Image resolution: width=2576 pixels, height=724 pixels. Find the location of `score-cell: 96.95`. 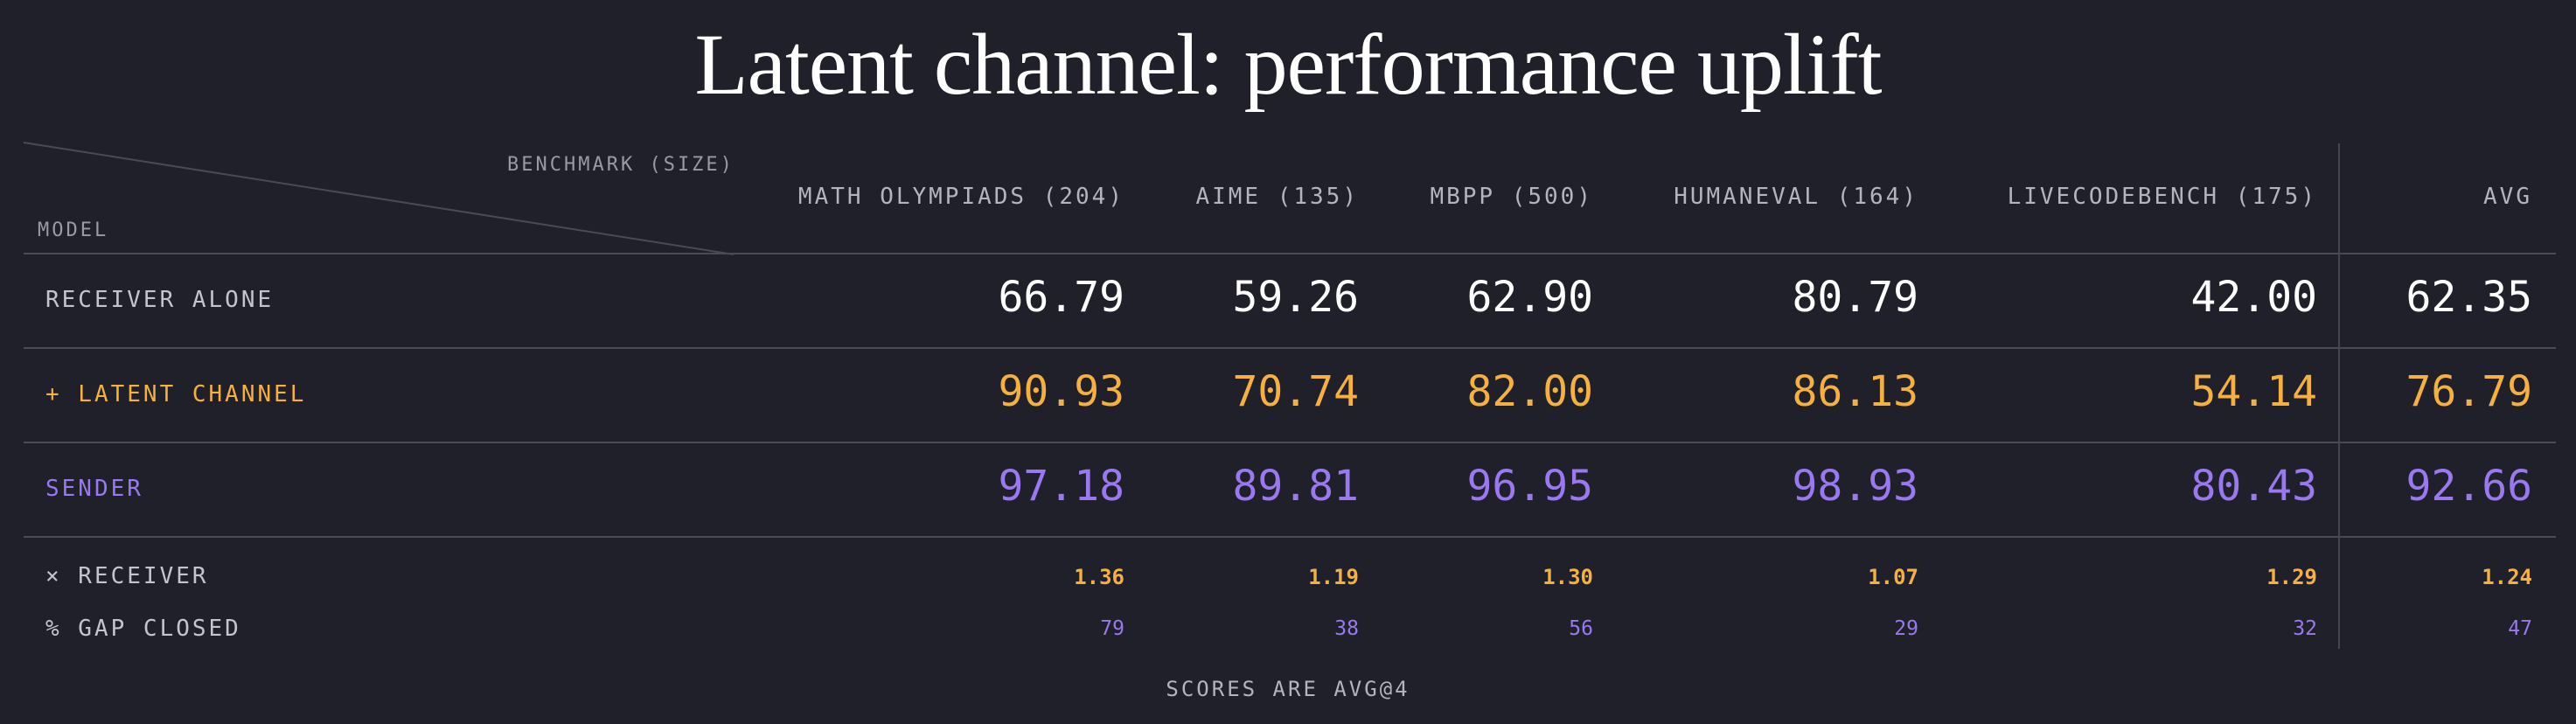

score-cell: 96.95 is located at coordinates (1530, 486).